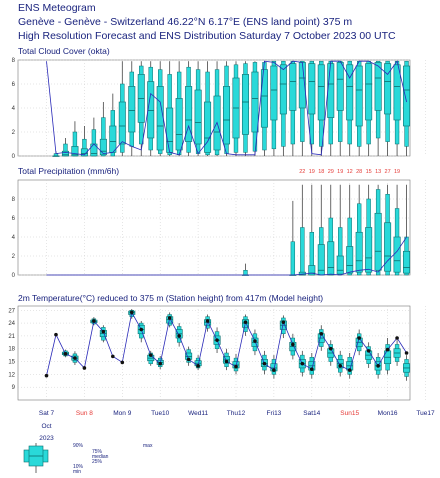 This screenshot has width=440, height=478. What do you see at coordinates (46, 426) in the screenshot?
I see `x-month-label: Oct` at bounding box center [46, 426].